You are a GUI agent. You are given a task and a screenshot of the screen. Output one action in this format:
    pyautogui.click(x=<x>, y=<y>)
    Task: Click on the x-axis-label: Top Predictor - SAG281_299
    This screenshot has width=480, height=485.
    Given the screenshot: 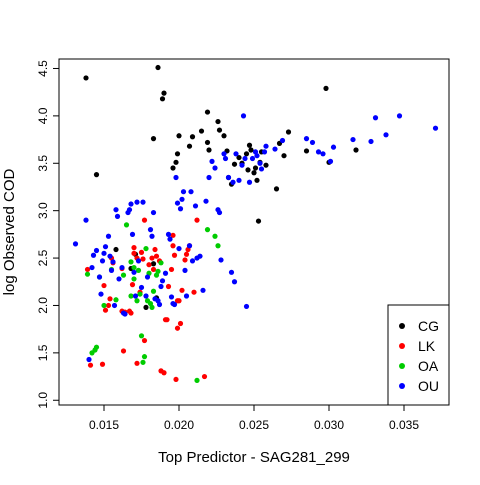 What is the action you would take?
    pyautogui.click(x=254, y=457)
    